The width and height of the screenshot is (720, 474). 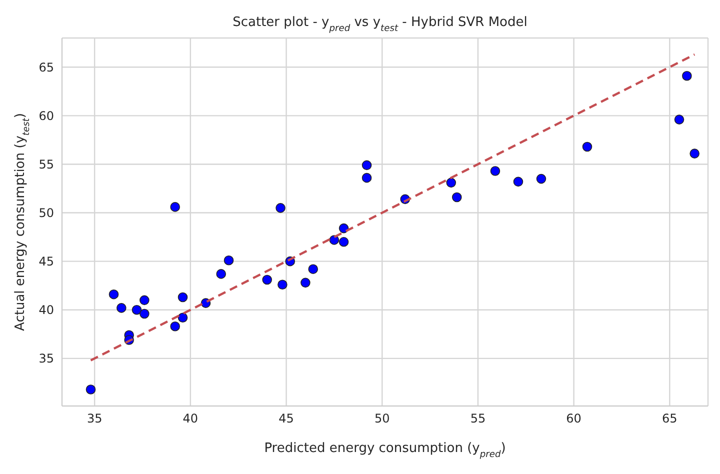 I want to click on x-tick-label: 35, so click(x=94, y=419).